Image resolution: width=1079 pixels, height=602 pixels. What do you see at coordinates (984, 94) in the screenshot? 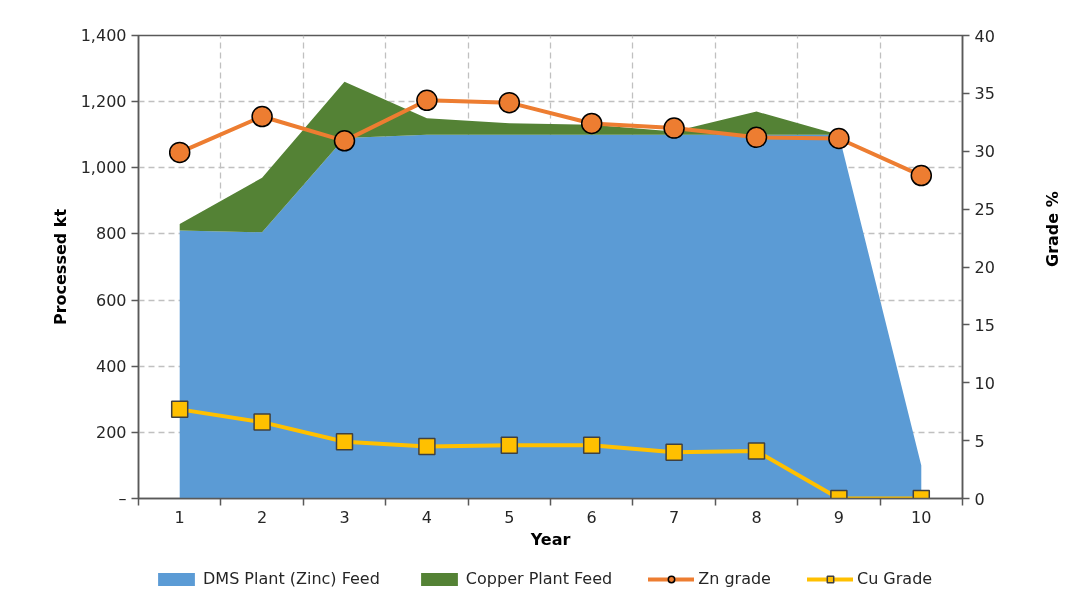
I see `y2-tick-label: 35` at bounding box center [984, 94].